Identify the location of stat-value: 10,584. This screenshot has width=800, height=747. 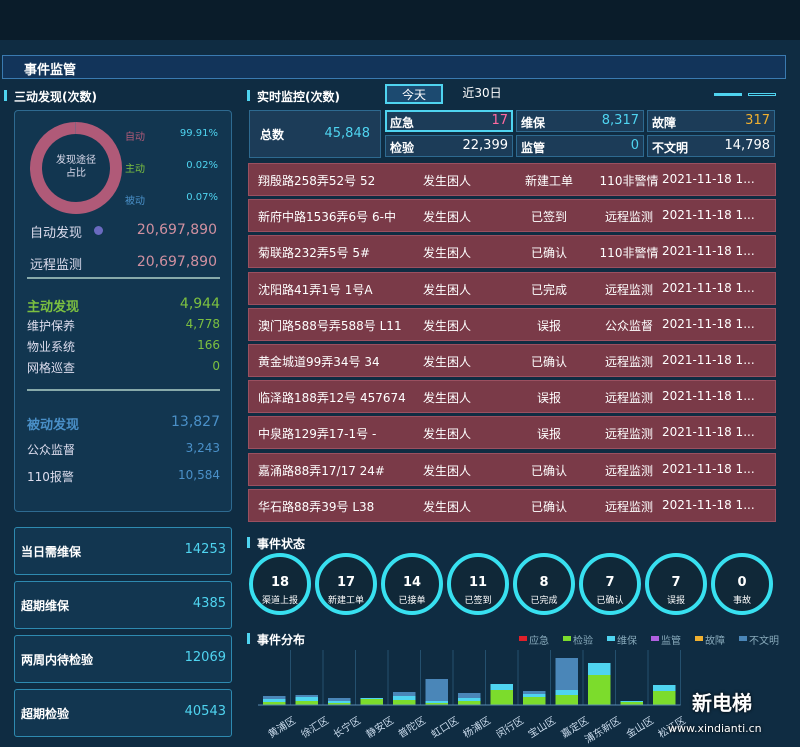
(199, 475).